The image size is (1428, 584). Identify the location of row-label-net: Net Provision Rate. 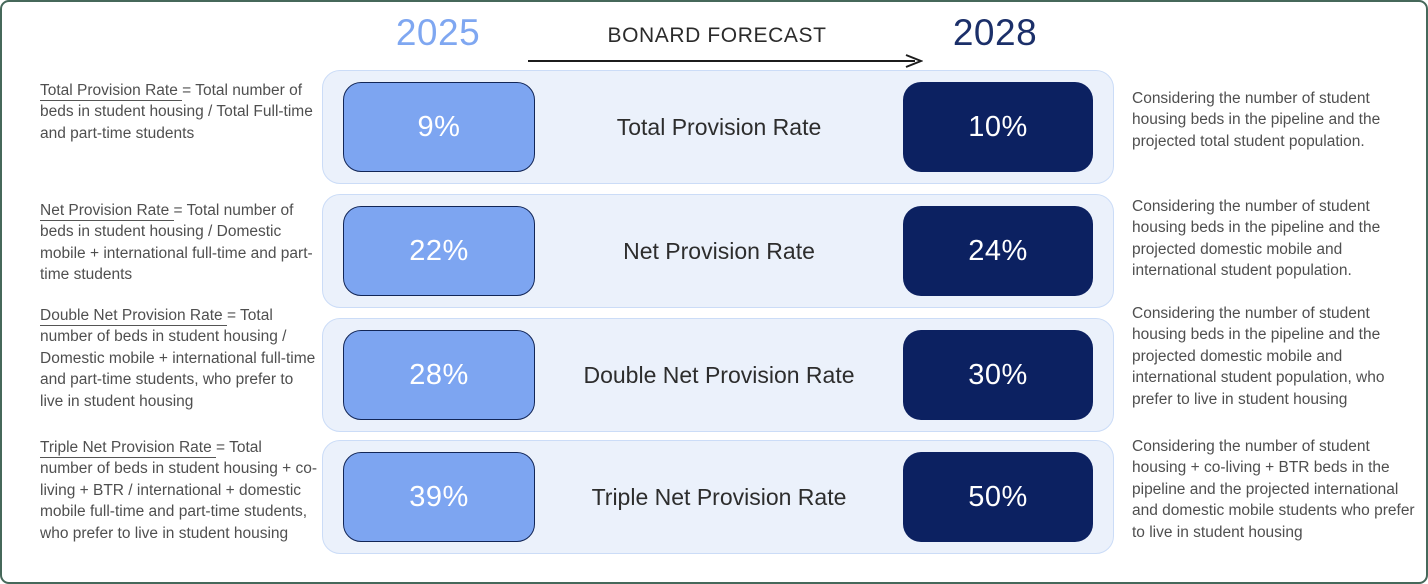
(719, 250).